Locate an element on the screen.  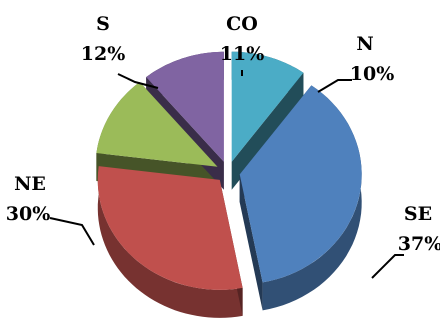
slice-label-se: SE is located at coordinates (418, 214).